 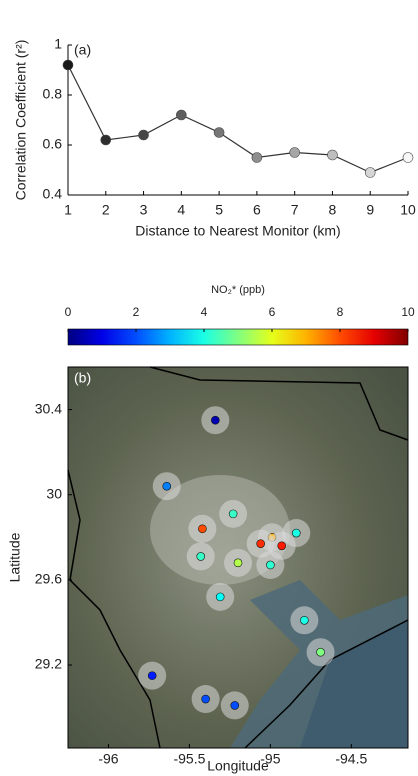 What do you see at coordinates (257, 210) in the screenshot?
I see `x-tick-label: 6` at bounding box center [257, 210].